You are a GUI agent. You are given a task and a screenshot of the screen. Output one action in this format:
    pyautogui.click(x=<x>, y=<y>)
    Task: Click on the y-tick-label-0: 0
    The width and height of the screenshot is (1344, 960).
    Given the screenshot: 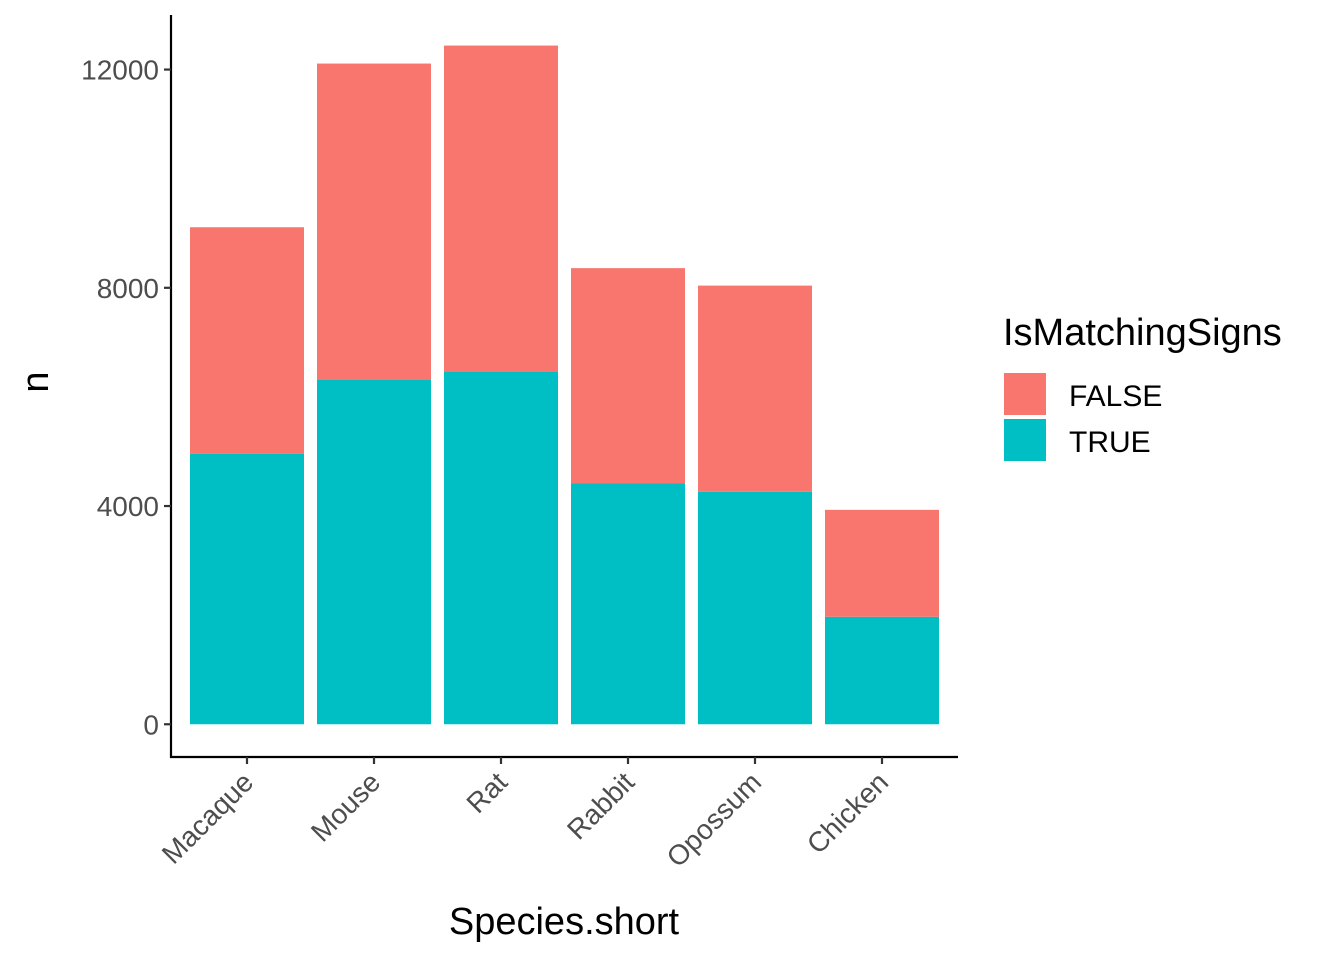 What is the action you would take?
    pyautogui.click(x=151, y=724)
    